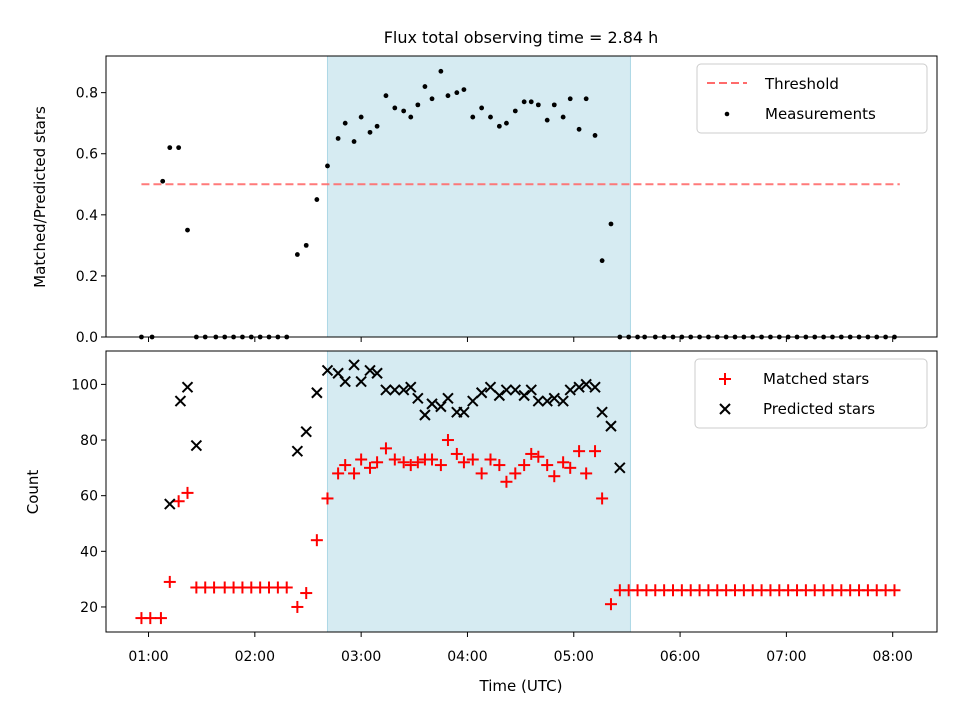 The width and height of the screenshot is (960, 720). What do you see at coordinates (87, 94) in the screenshot?
I see `top-y-tick-label: 0.8` at bounding box center [87, 94].